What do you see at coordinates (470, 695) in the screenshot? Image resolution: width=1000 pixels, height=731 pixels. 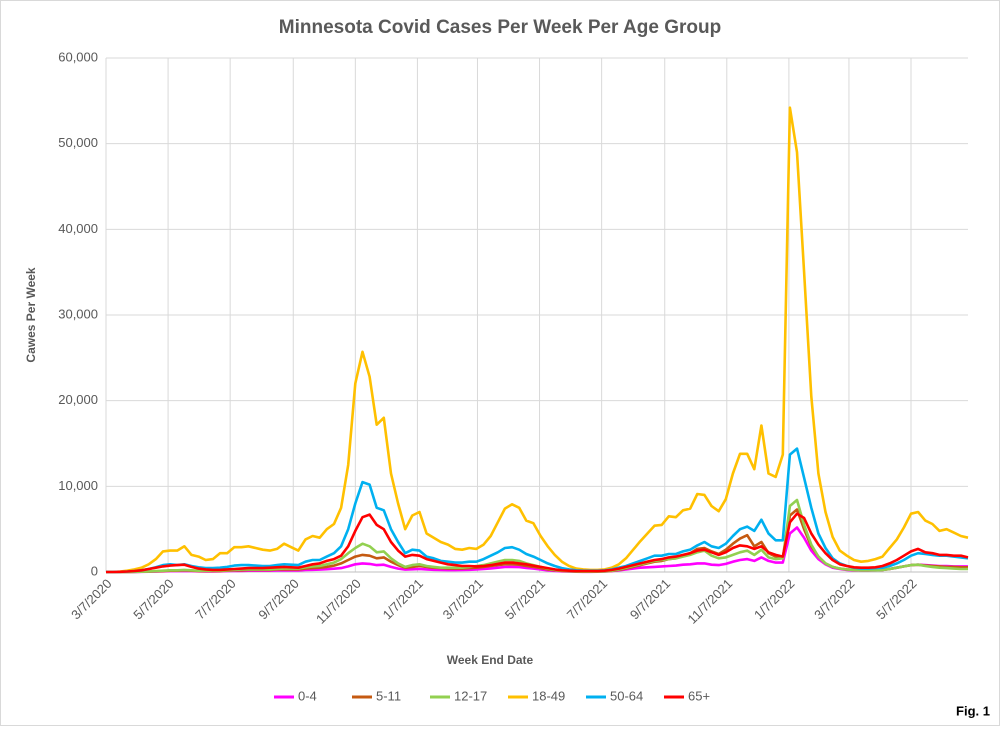 I see `legend-label: 12-17` at bounding box center [470, 695].